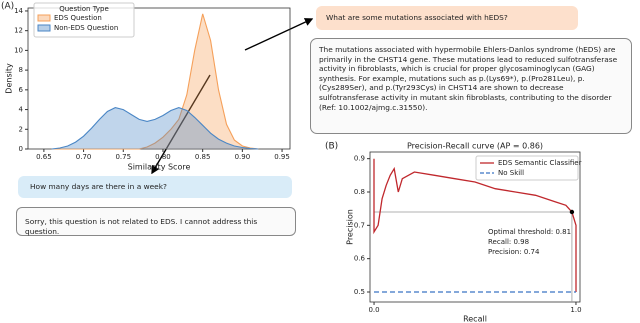  What do you see at coordinates (359, 292) in the screenshot?
I see `y-tick-label: 0.5` at bounding box center [359, 292].